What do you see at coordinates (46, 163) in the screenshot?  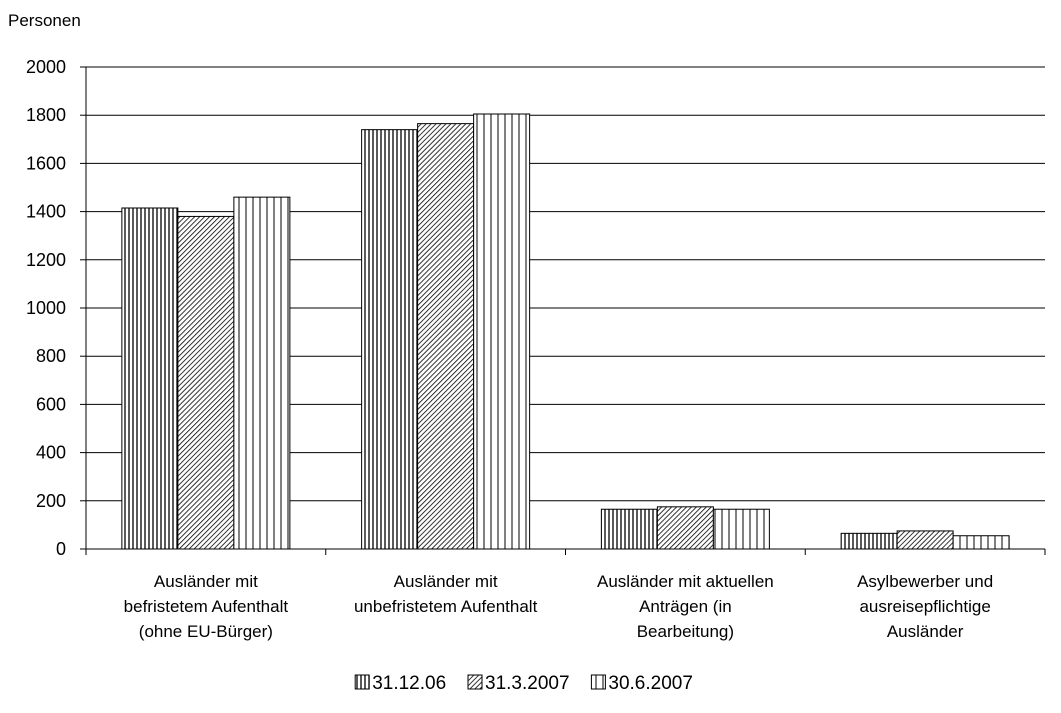 I see `y-tick-label: 1600` at bounding box center [46, 163].